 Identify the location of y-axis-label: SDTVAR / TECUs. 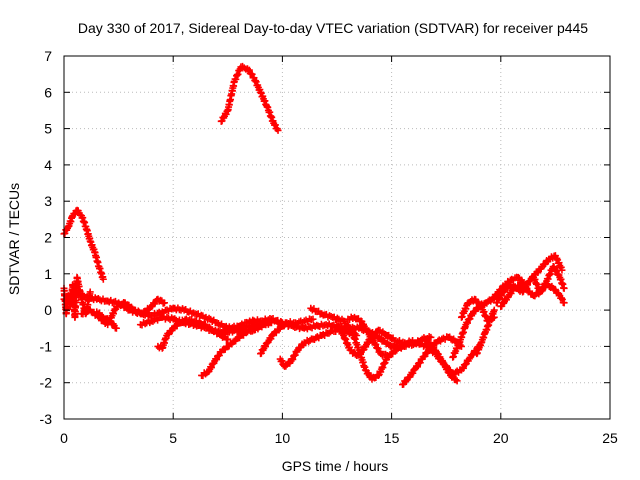
(14, 239).